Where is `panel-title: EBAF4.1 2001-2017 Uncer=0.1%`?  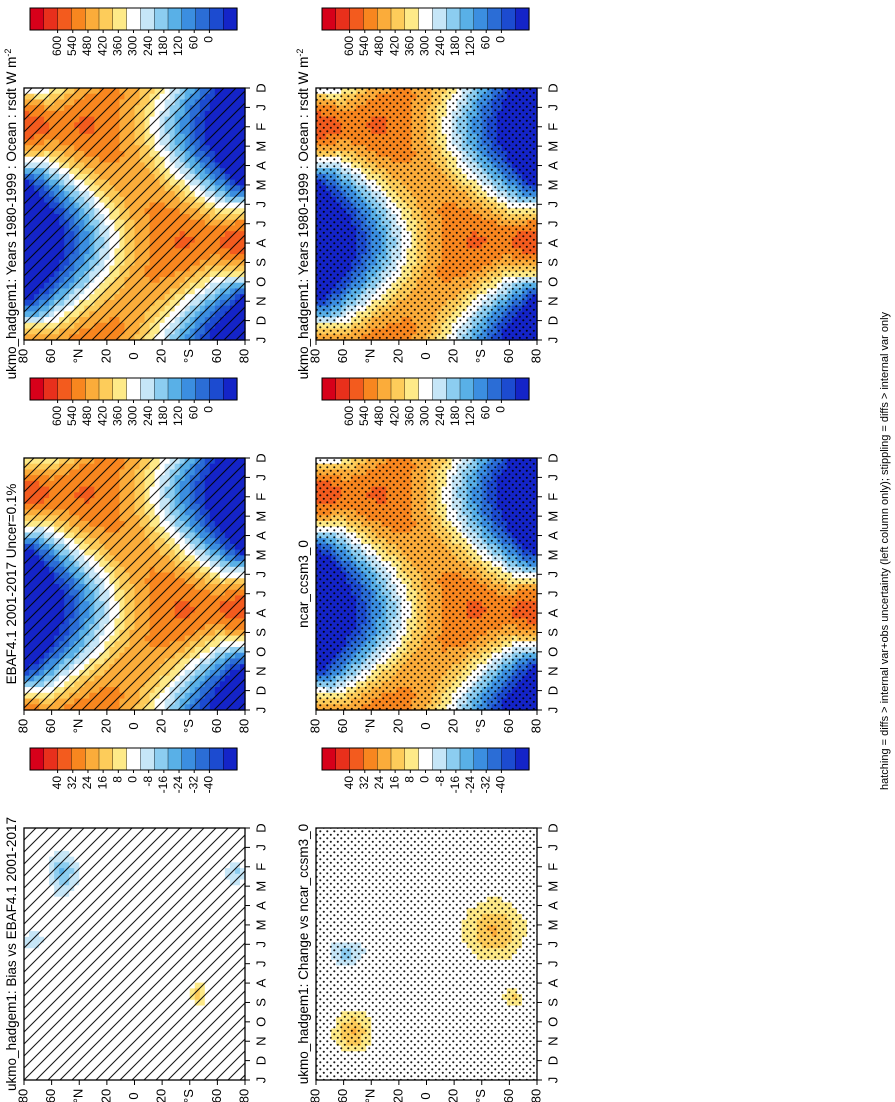 panel-title: EBAF4.1 2001-2017 Uncer=0.1% is located at coordinates (11, 584).